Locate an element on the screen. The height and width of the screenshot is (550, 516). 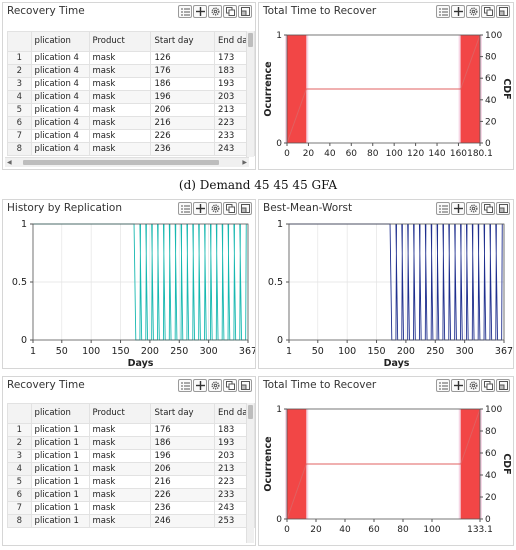
x-tick-label: 1 is located at coordinates (33, 351).